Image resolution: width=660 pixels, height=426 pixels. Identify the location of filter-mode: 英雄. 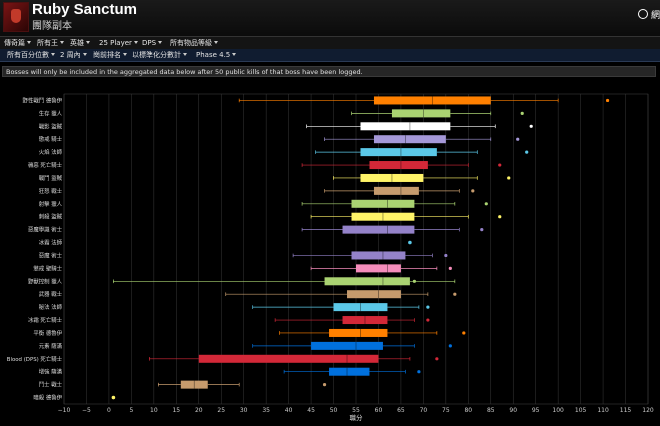
(80, 43).